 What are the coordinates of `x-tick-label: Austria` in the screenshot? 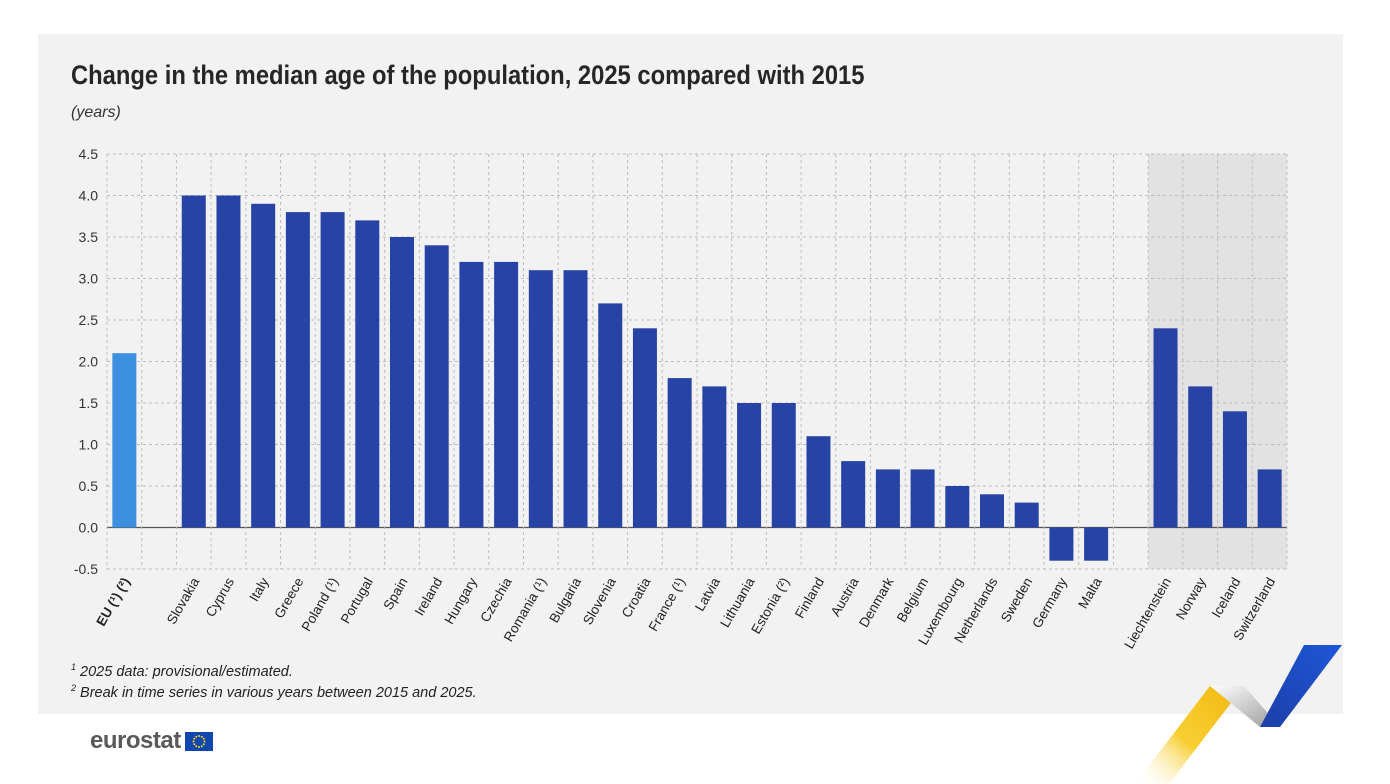 It's located at (845, 597).